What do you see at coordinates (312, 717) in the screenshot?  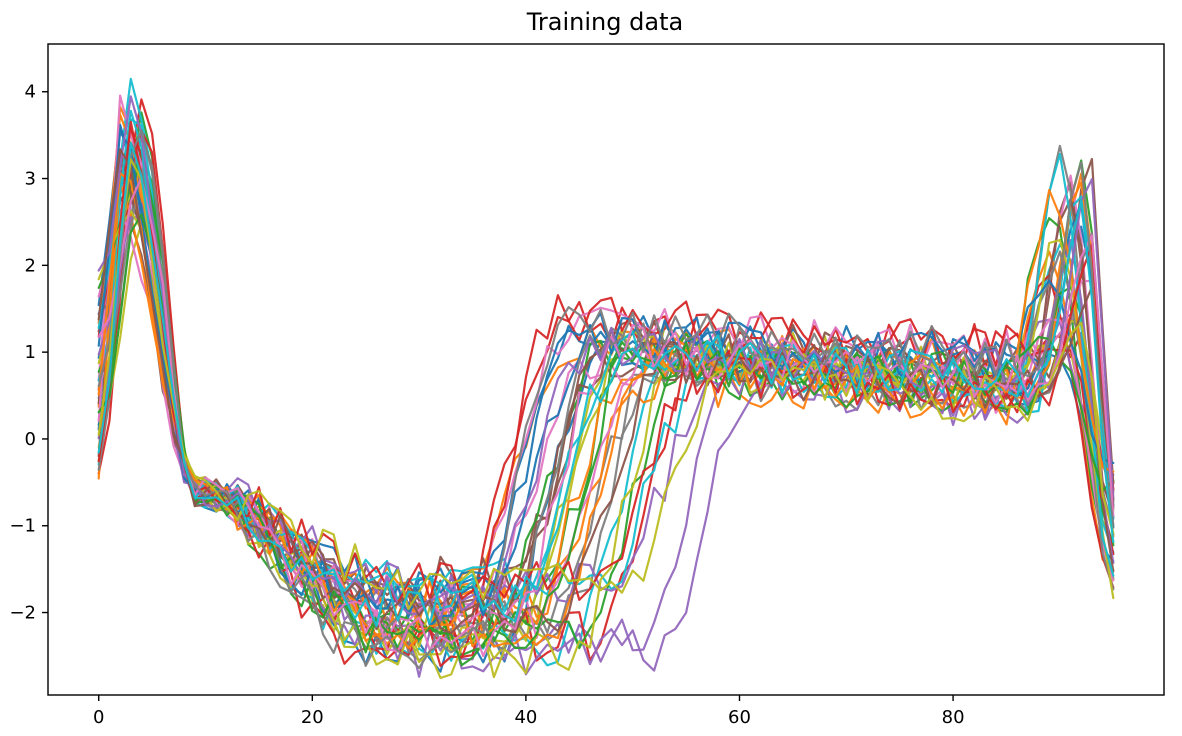 I see `x-tick-label: 20` at bounding box center [312, 717].